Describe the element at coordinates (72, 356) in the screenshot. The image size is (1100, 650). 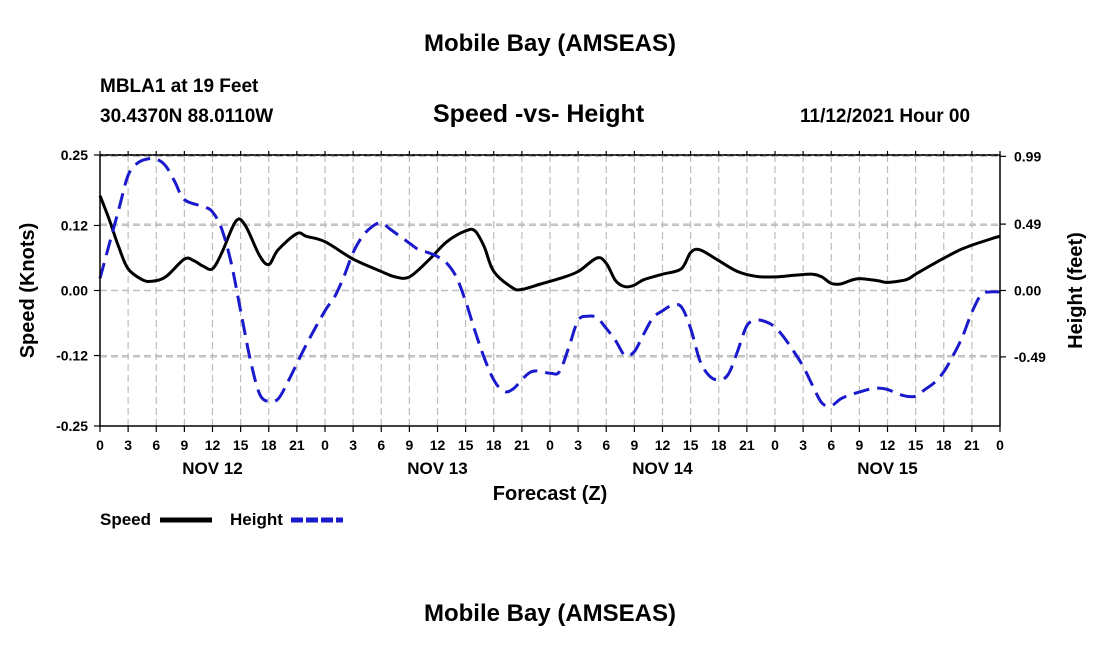
I see `y-tick-label: -0.12` at that location.